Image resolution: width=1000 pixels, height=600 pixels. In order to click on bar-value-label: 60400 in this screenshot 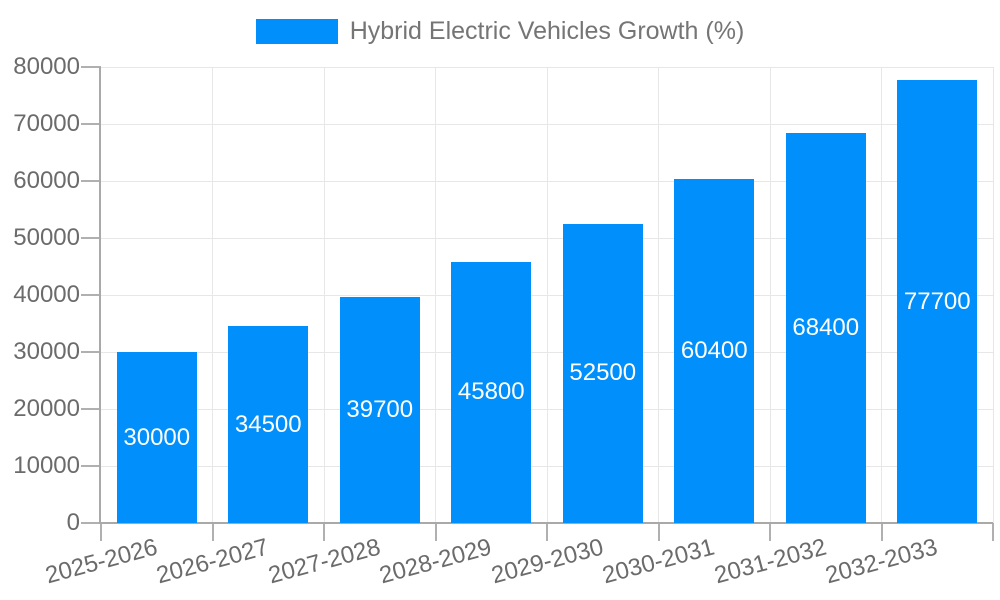, I will do `click(714, 350)`.